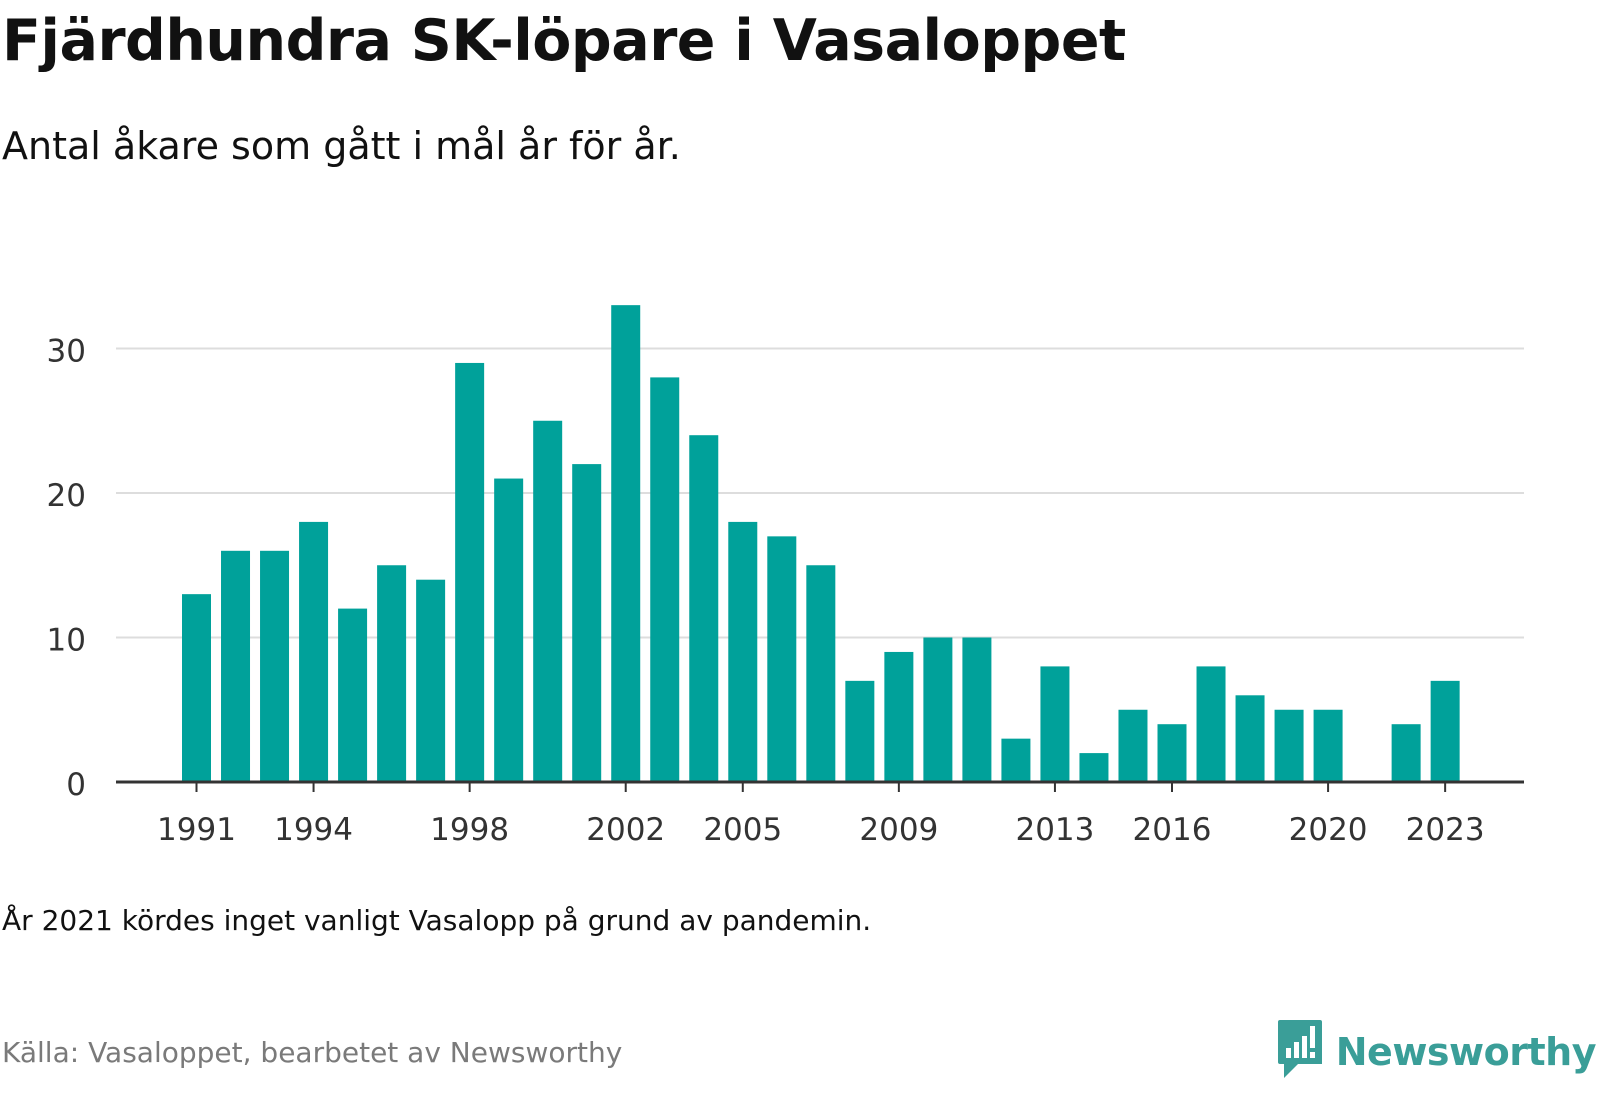 The height and width of the screenshot is (1100, 1600). Describe the element at coordinates (564, 41) in the screenshot. I see `chart-title: Fjärdhundra SK-löpare i Vasaloppet` at that location.